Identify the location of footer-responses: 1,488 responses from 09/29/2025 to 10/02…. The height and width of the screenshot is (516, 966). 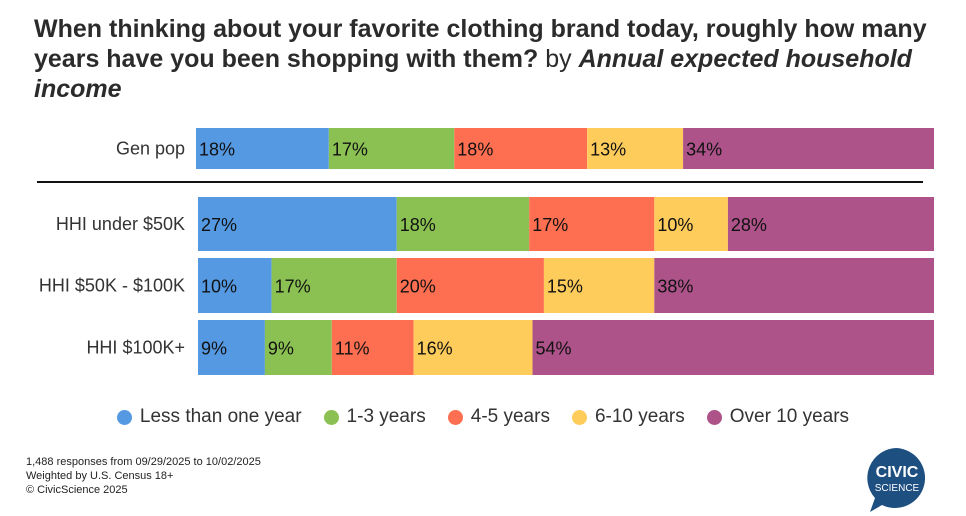
(143, 462).